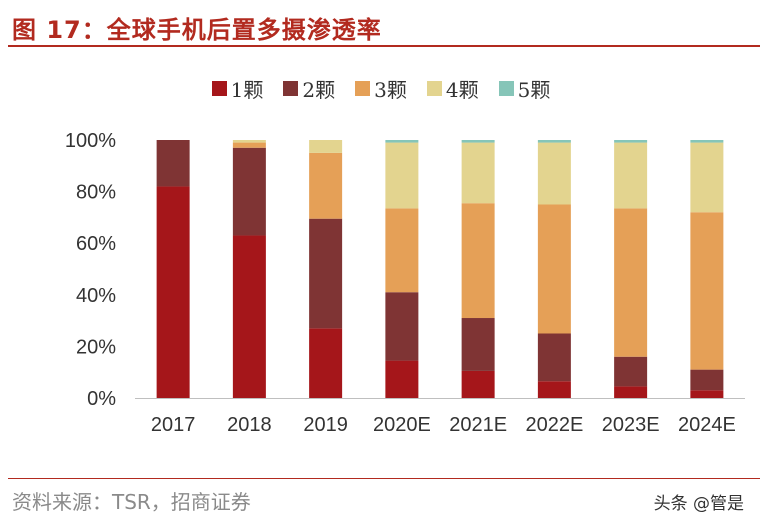 Image resolution: width=762 pixels, height=525 pixels. What do you see at coordinates (325, 425) in the screenshot?
I see `x-tick-label: 2019` at bounding box center [325, 425].